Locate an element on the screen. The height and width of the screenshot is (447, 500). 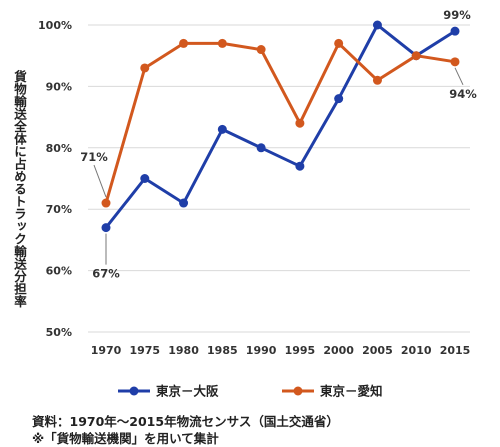
y-tick-label: 80% is located at coordinates (59, 148).